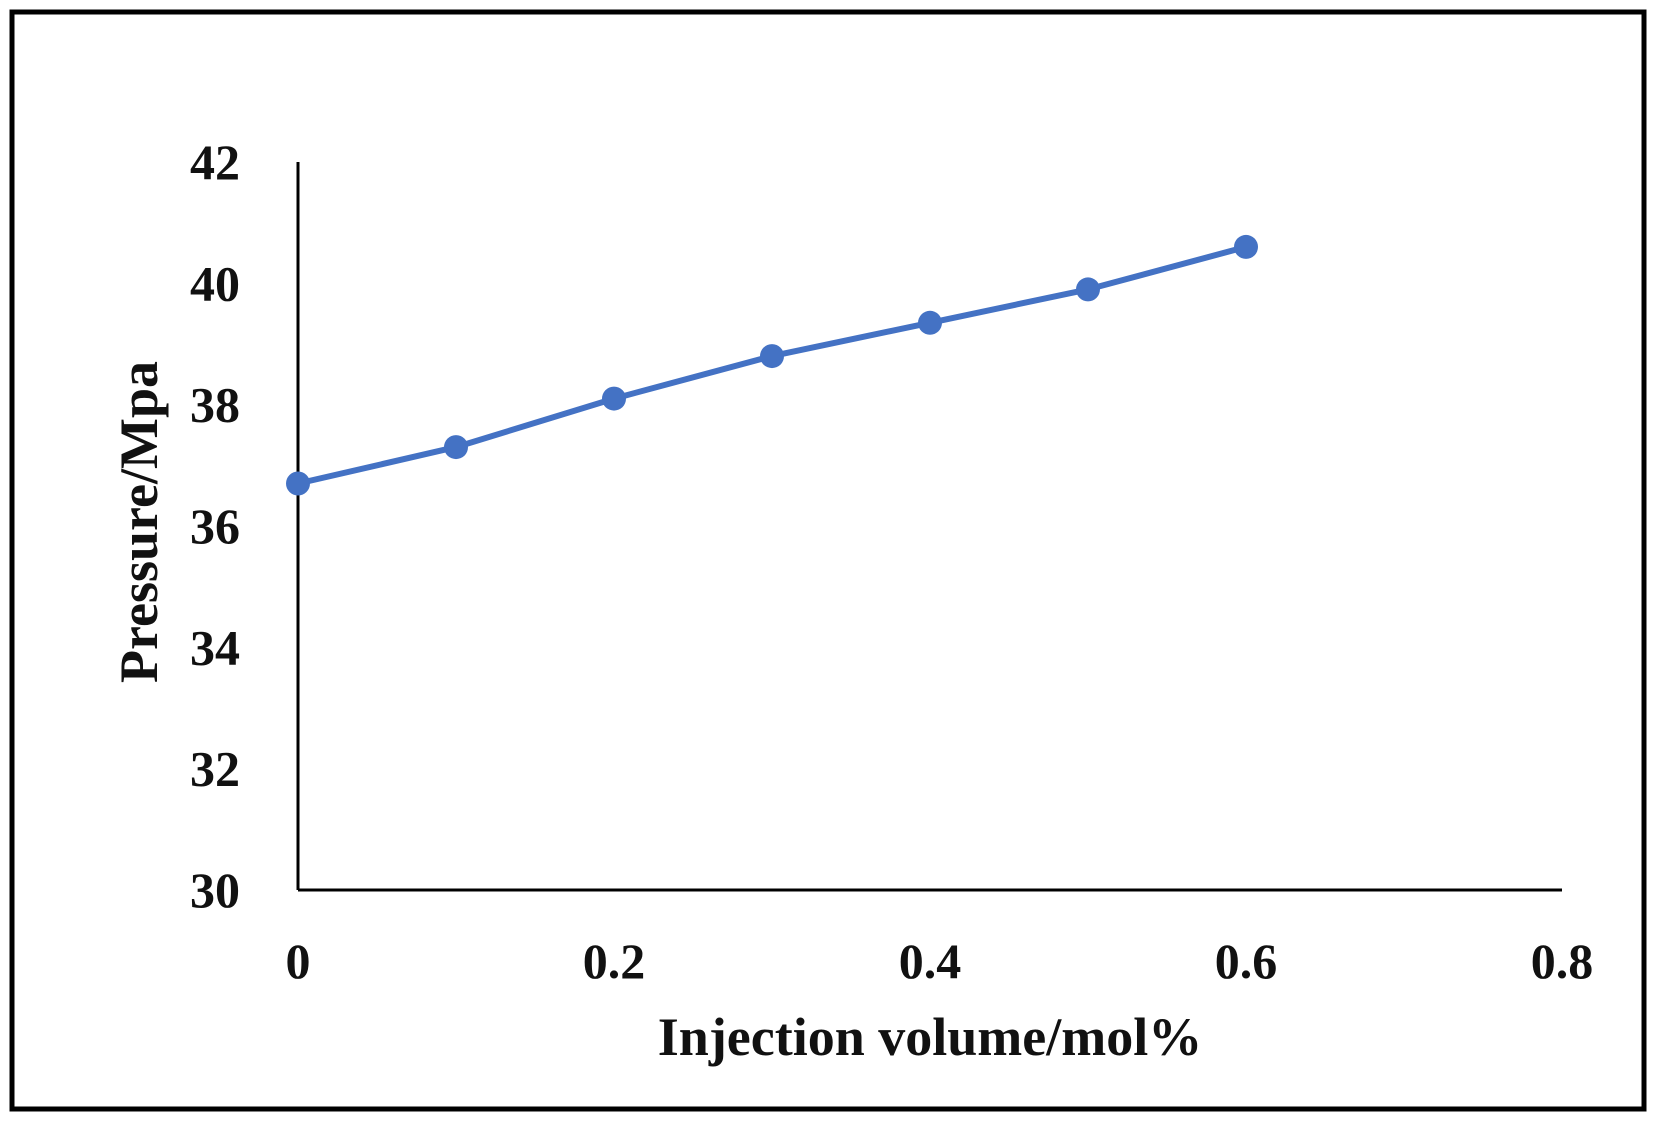 Image resolution: width=1656 pixels, height=1121 pixels. What do you see at coordinates (1562, 961) in the screenshot?
I see `x-tick-label: 0.8` at bounding box center [1562, 961].